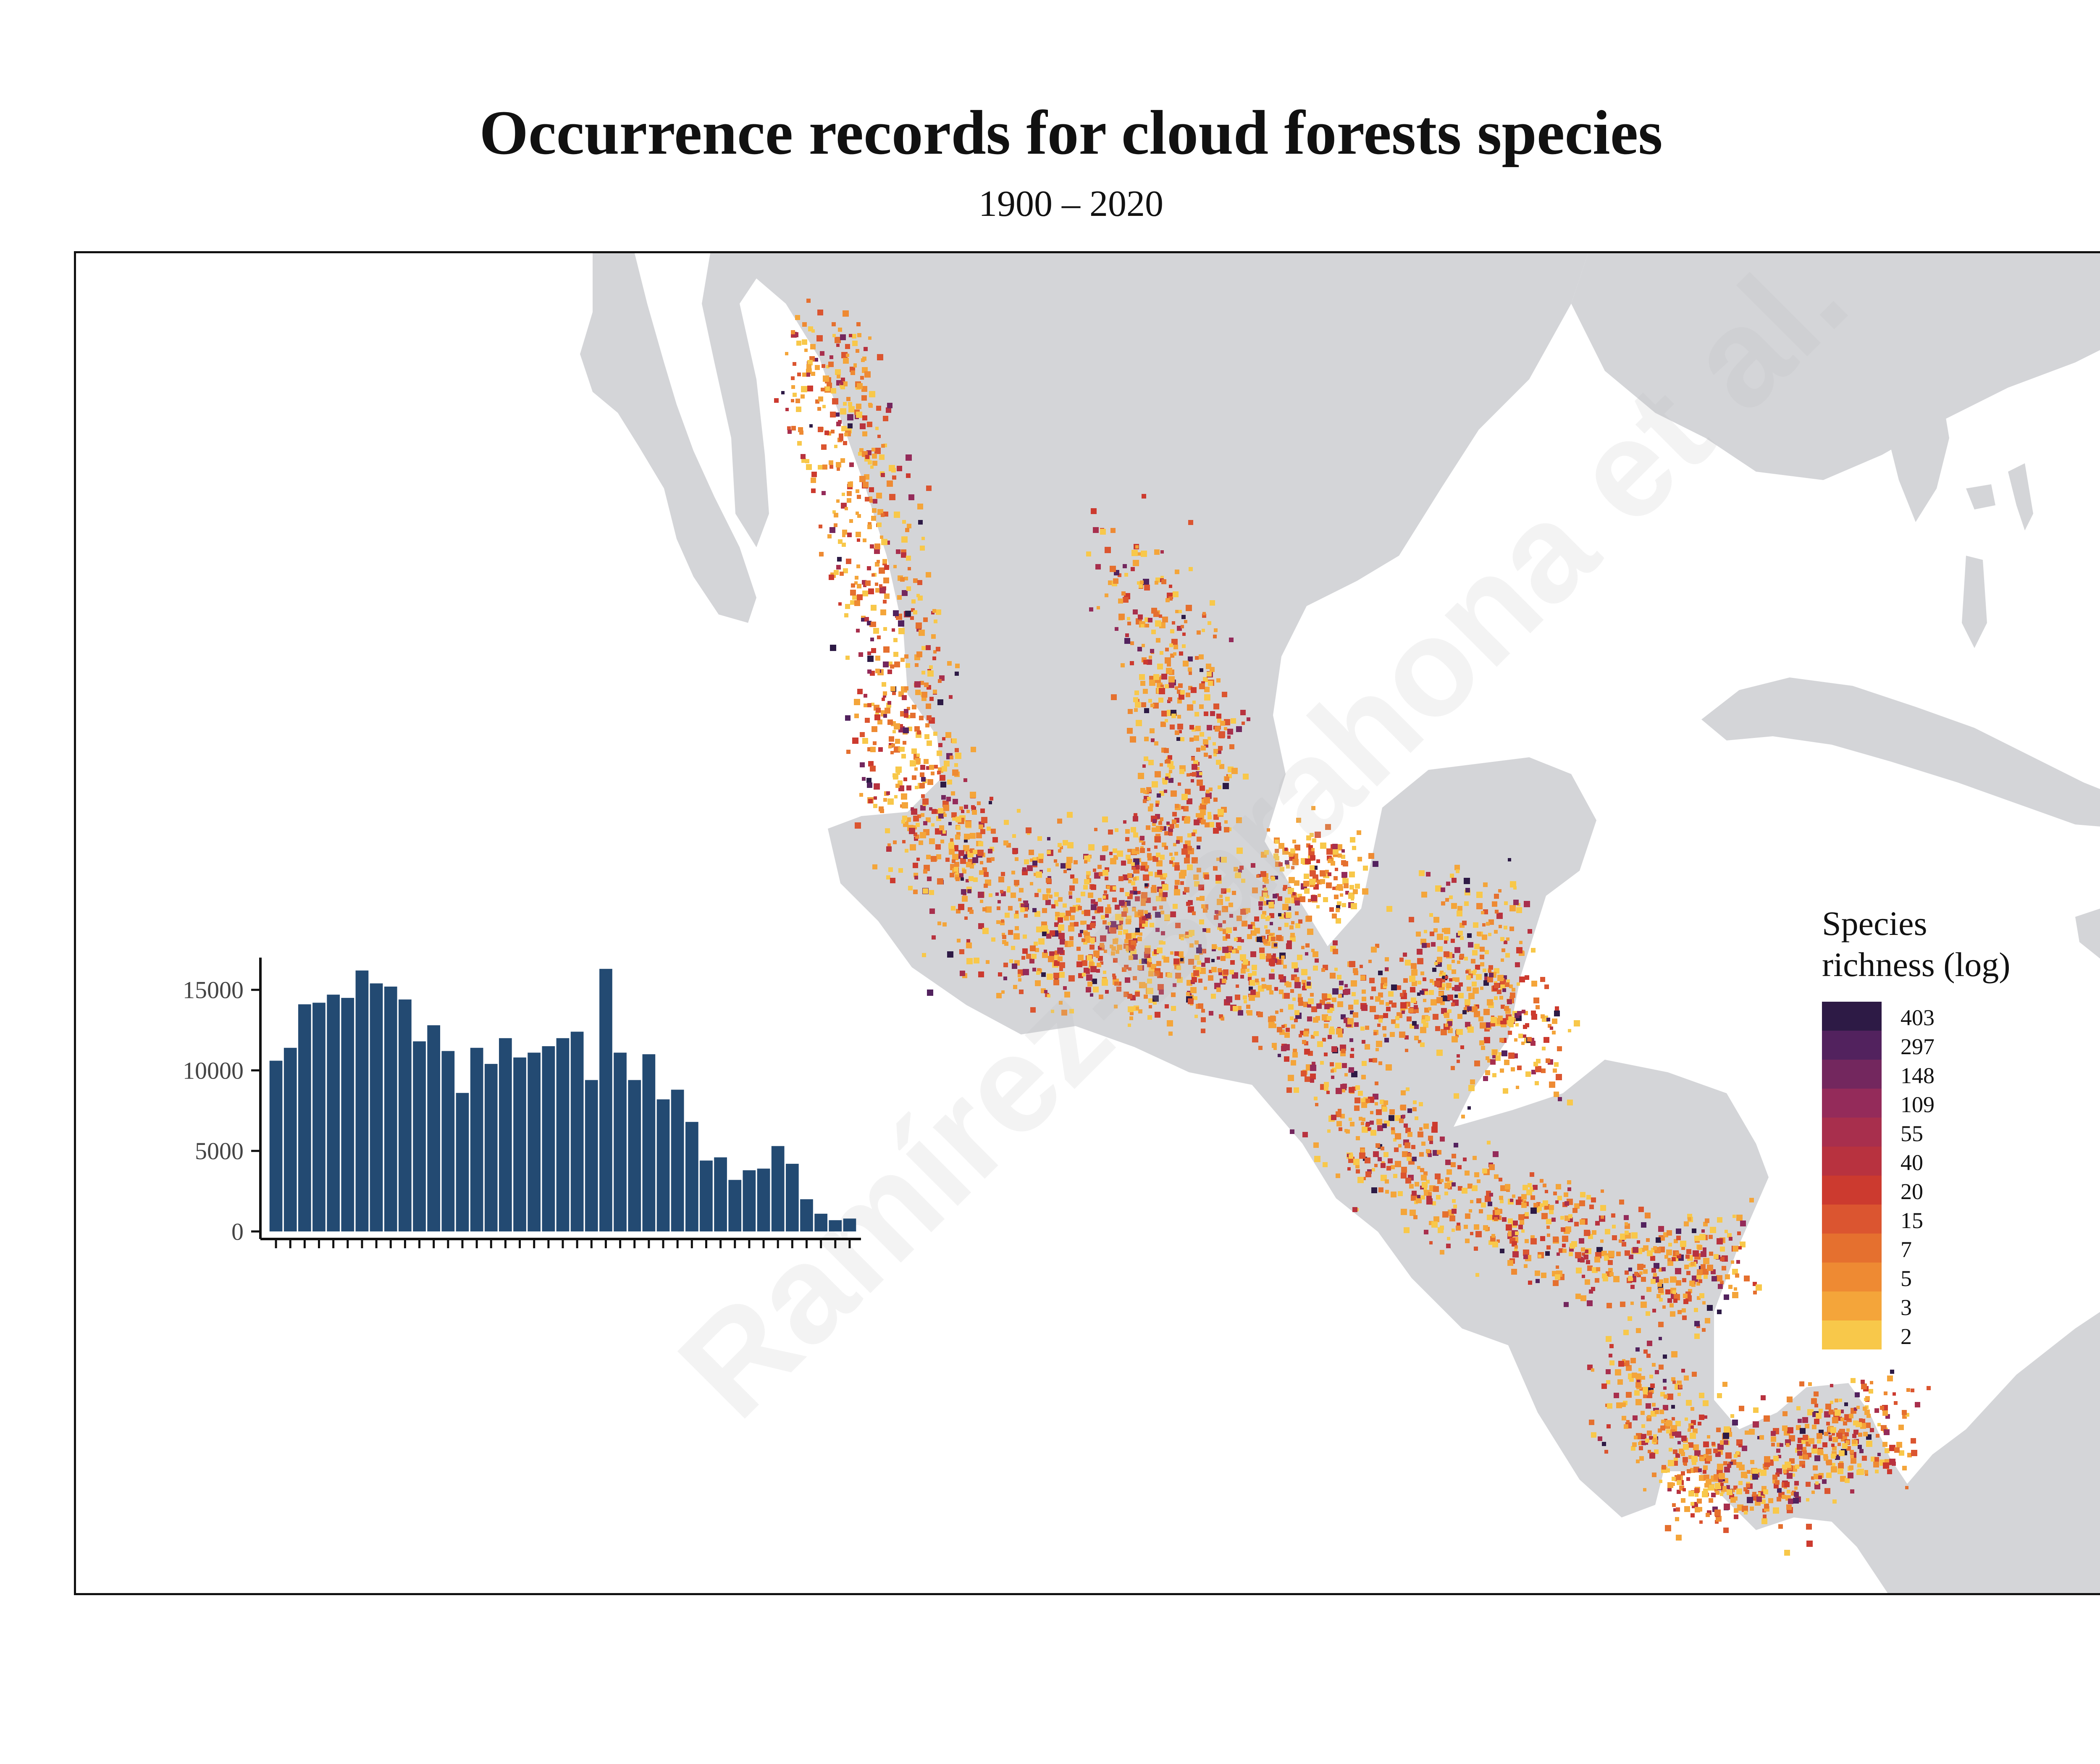  What do you see at coordinates (1835, 366) in the screenshot?
I see `land-north-america-east` at bounding box center [1835, 366].